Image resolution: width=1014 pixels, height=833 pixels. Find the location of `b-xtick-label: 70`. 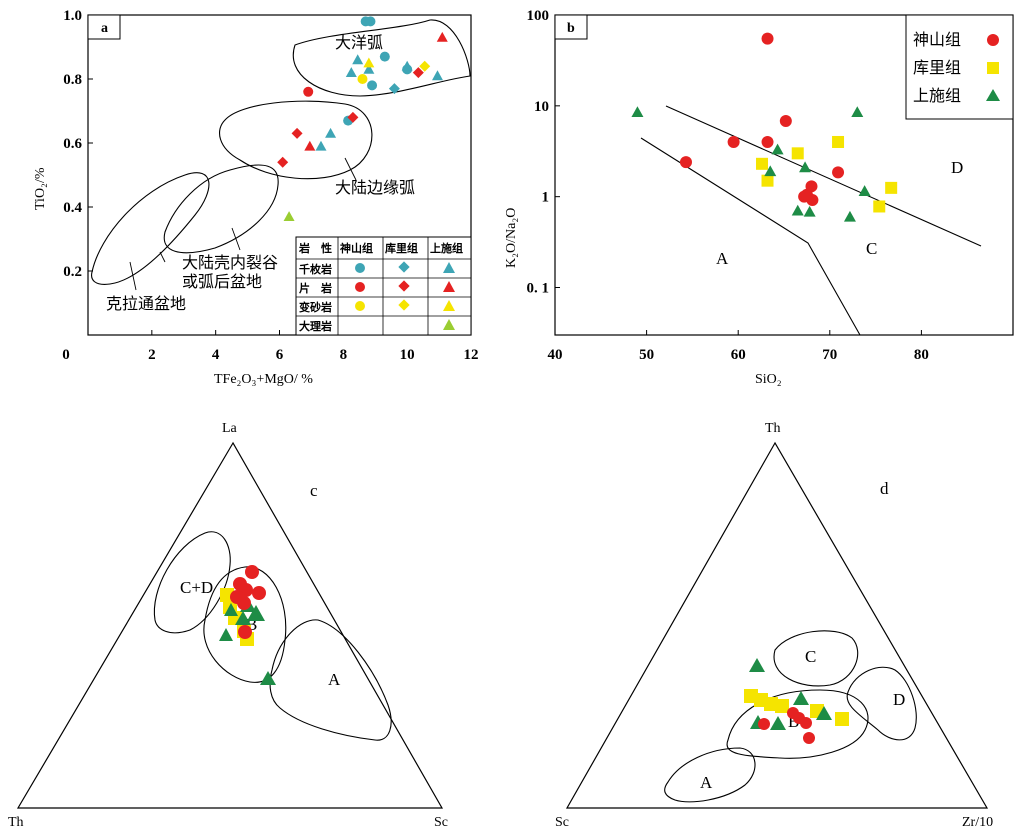

b-xtick-label: 70 is located at coordinates (829, 355).